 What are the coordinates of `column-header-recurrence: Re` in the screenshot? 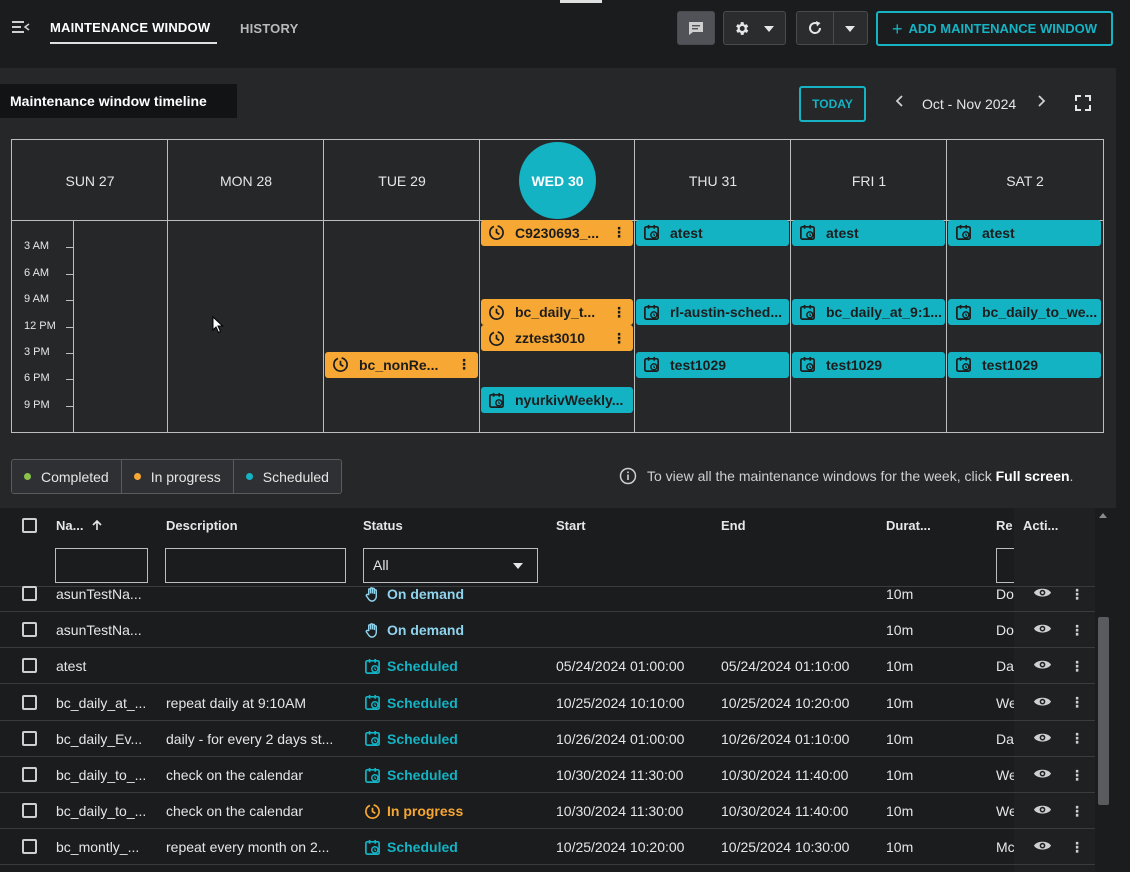 It's located at (1004, 525).